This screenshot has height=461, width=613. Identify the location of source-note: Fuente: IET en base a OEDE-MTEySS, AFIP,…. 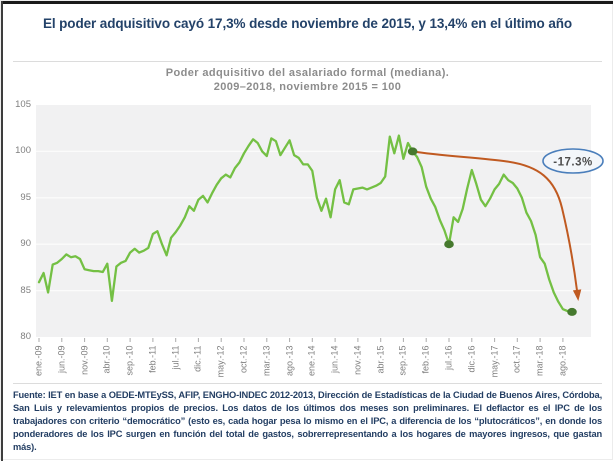
(307, 421).